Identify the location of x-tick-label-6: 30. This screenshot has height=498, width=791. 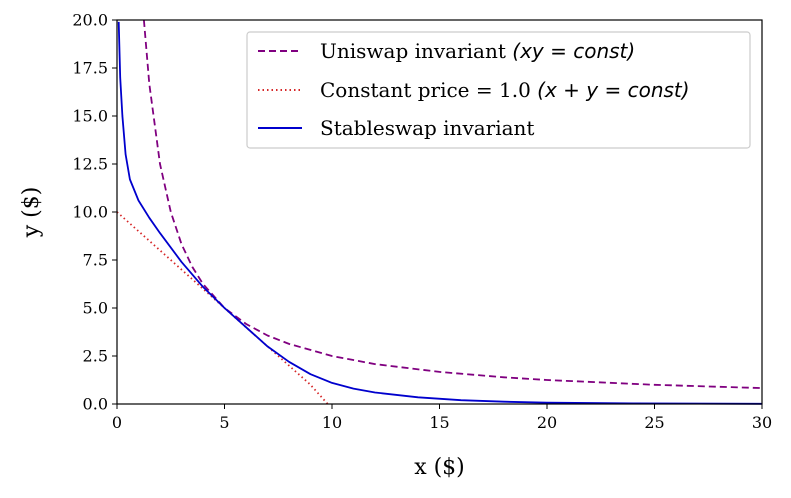
(762, 422).